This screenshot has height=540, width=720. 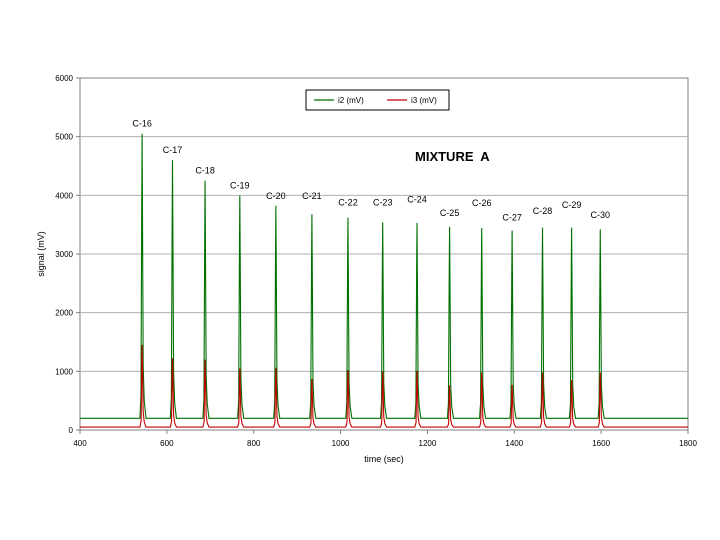 I want to click on x-tick-label: 600, so click(x=167, y=443).